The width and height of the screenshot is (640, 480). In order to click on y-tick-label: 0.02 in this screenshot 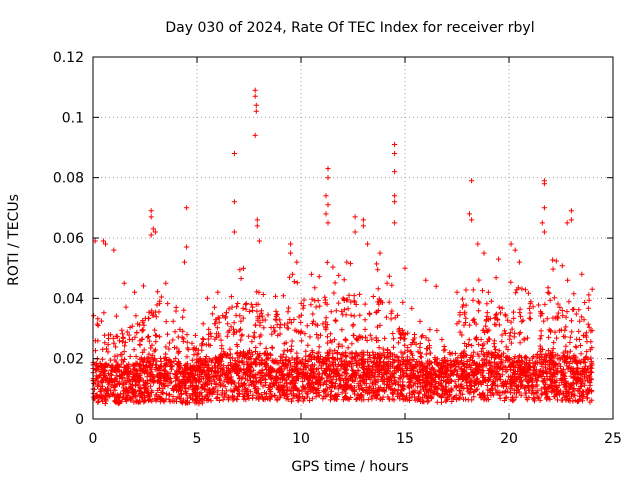, I will do `click(68, 360)`.